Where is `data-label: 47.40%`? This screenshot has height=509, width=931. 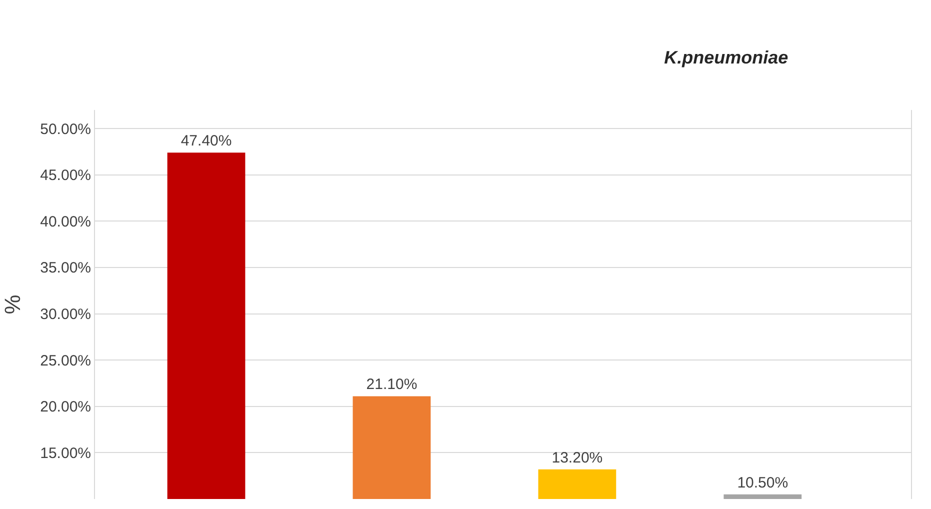 data-label: 47.40% is located at coordinates (206, 141).